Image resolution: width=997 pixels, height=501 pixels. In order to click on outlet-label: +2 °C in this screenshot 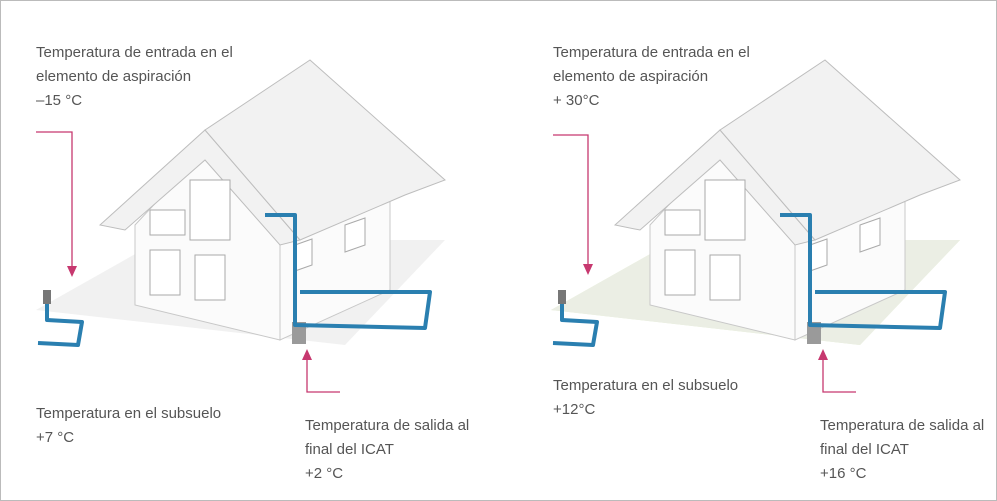, I will do `click(324, 473)`.